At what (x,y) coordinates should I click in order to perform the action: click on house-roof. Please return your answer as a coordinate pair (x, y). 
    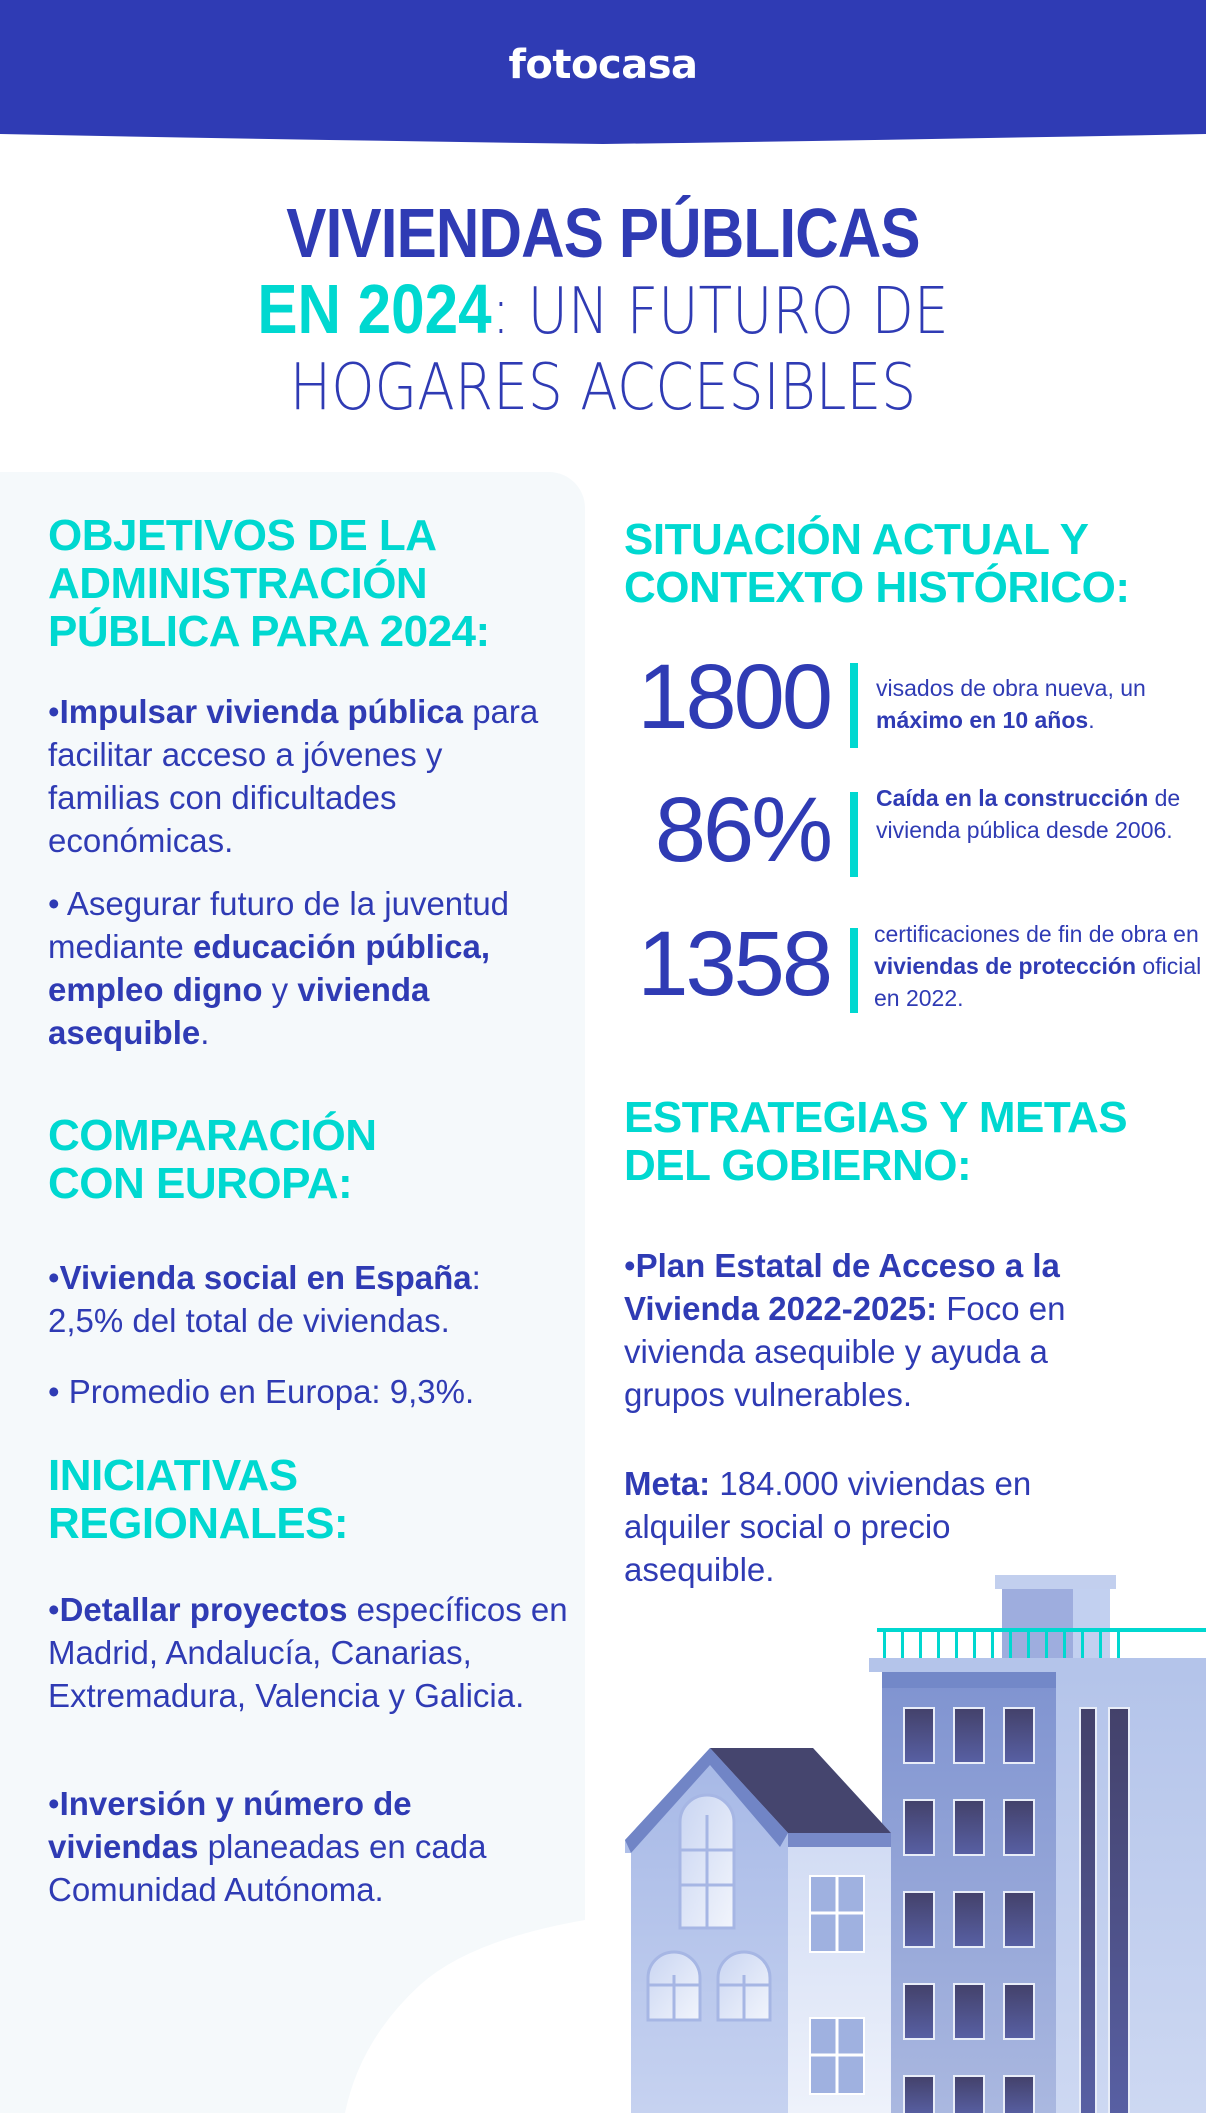
    Looking at the image, I should click on (800, 1790).